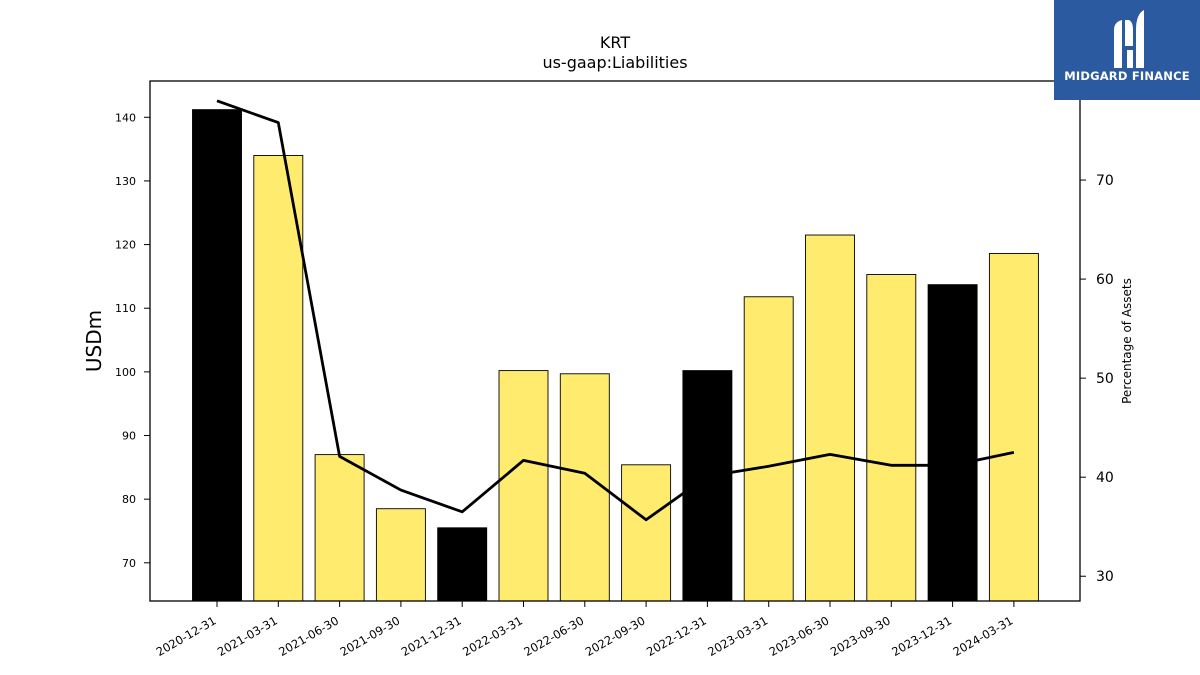 Image resolution: width=1200 pixels, height=675 pixels. What do you see at coordinates (431, 636) in the screenshot?
I see `x-tick-label: 2021-12-31` at bounding box center [431, 636].